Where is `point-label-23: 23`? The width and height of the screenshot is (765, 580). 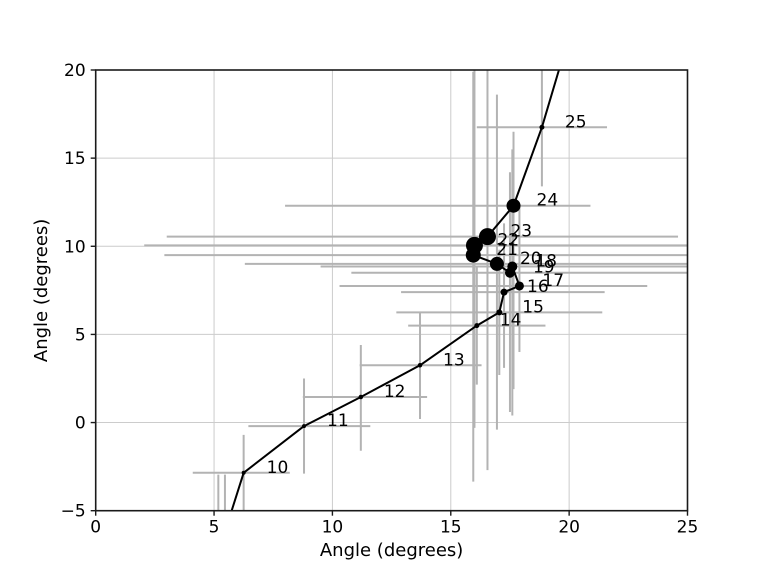 point-label-23: 23 is located at coordinates (521, 232).